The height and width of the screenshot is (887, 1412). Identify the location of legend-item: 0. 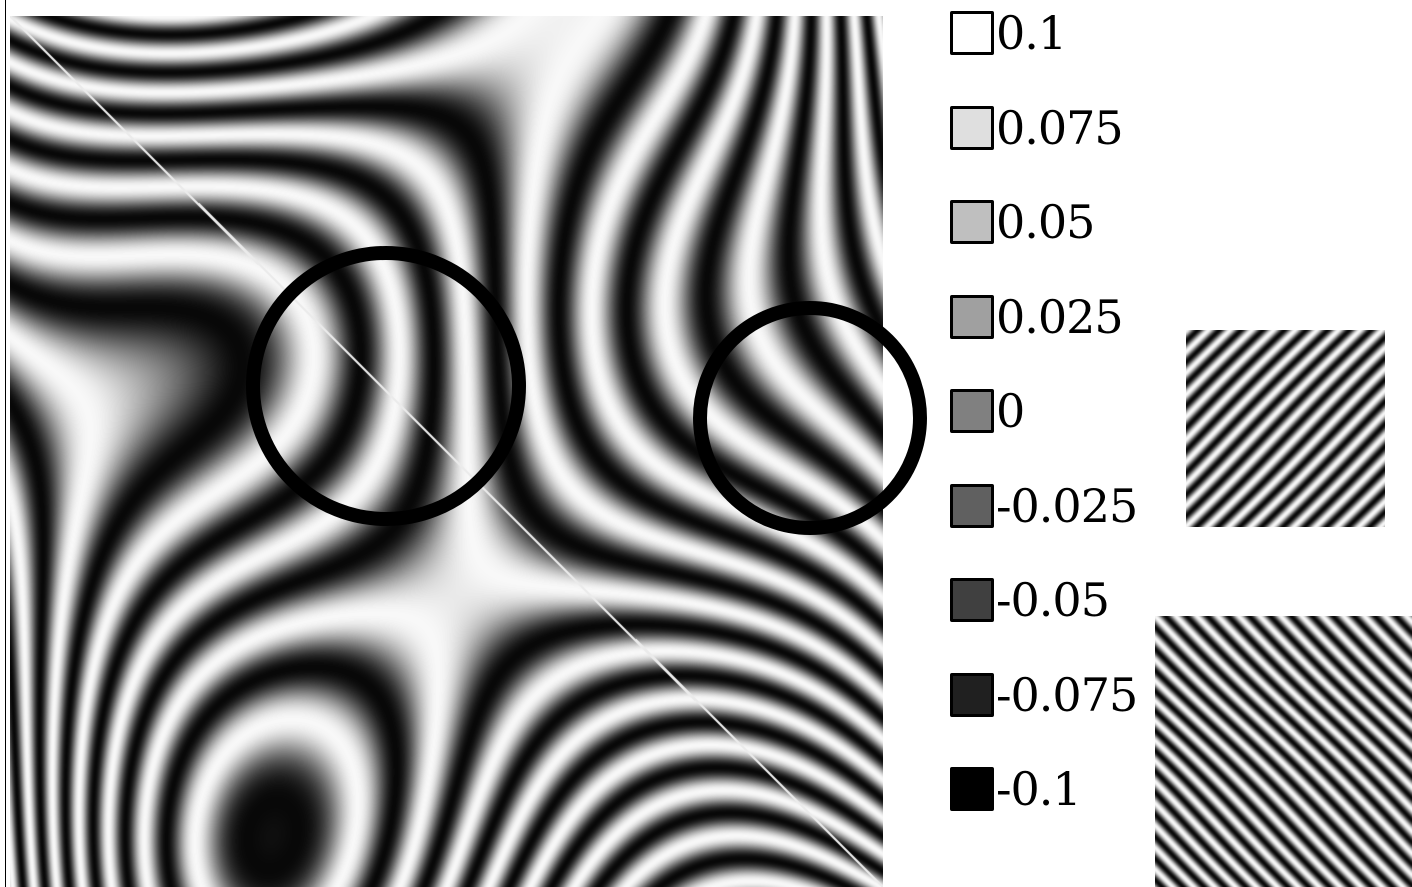
(987, 411).